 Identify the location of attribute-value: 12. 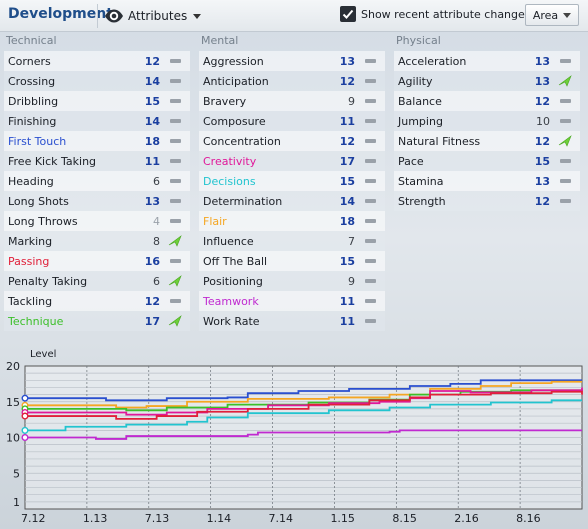
(152, 61).